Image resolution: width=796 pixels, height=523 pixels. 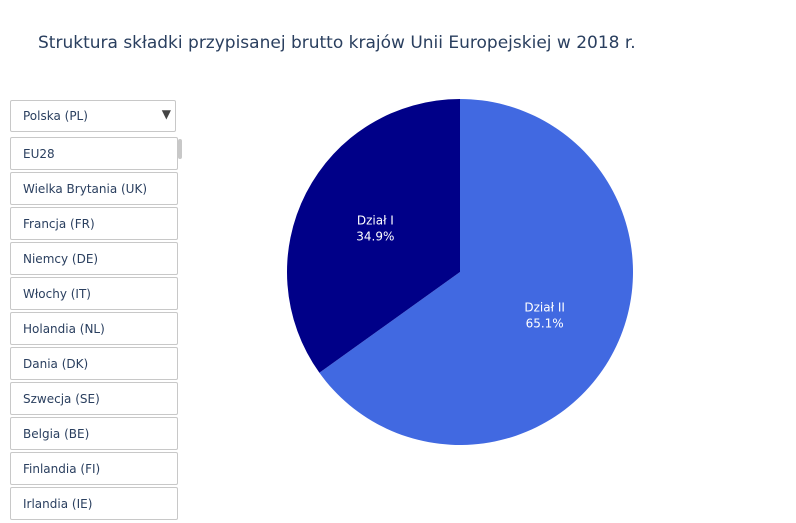 I want to click on country-option-label: EU28, so click(x=39, y=154).